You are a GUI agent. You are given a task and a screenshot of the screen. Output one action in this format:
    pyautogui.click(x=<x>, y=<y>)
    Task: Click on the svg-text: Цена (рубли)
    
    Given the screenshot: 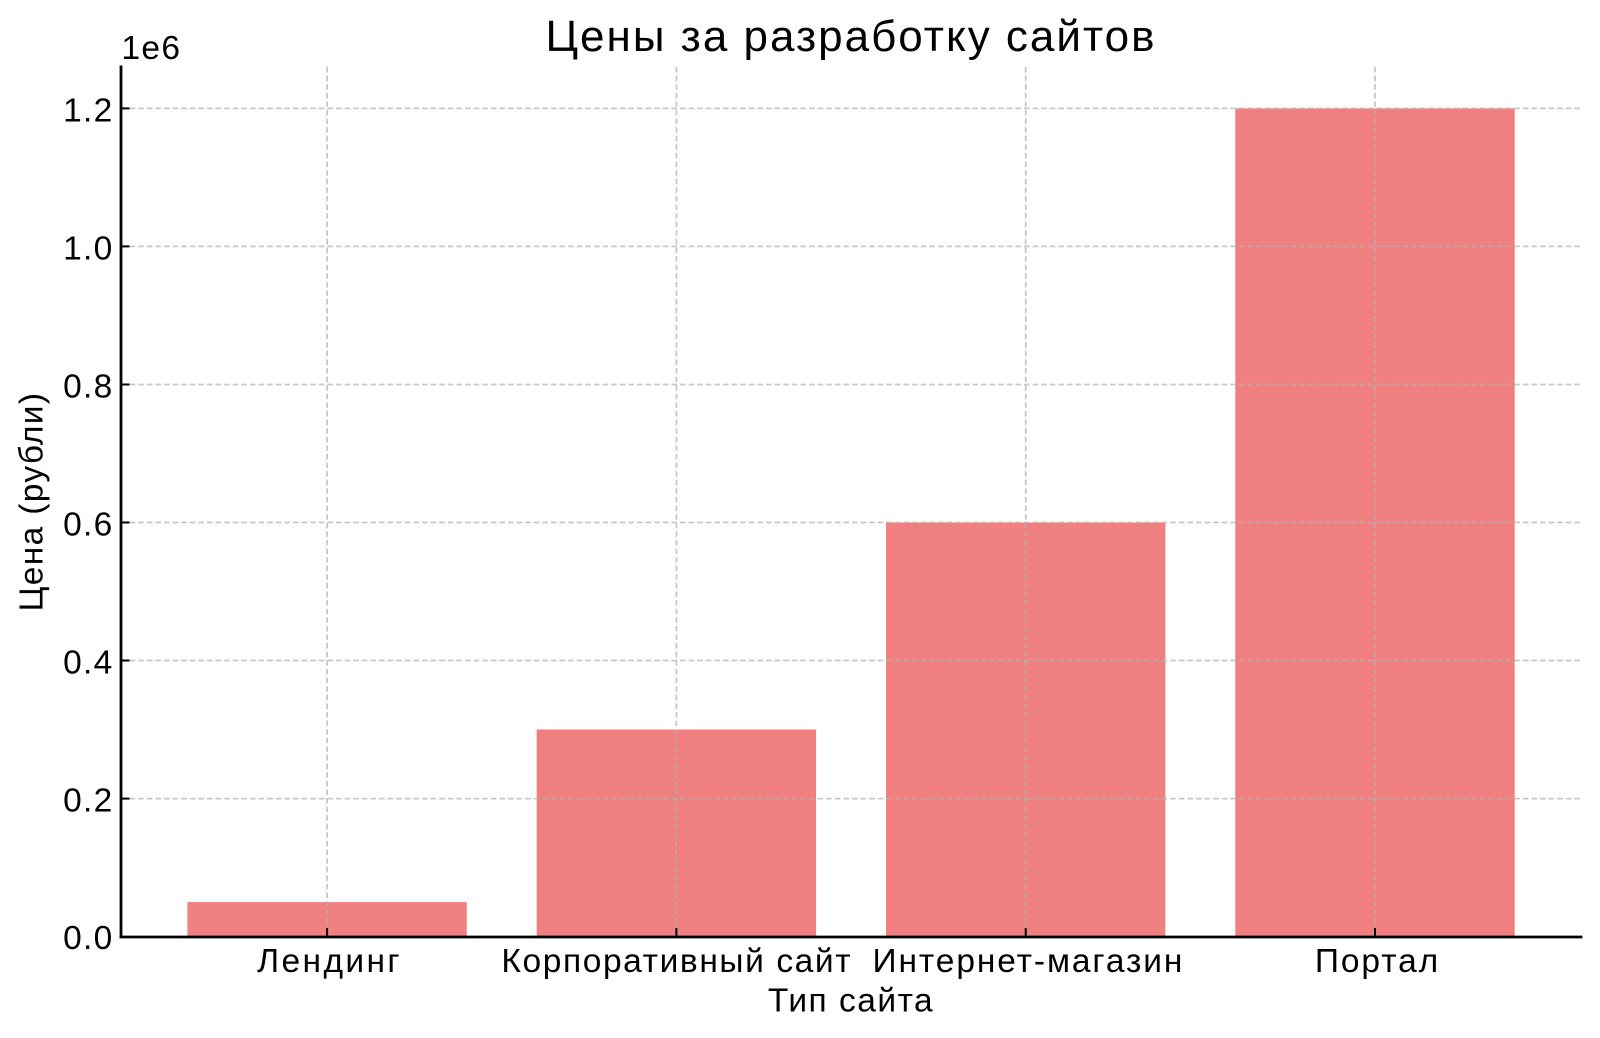 What is the action you would take?
    pyautogui.click(x=31, y=502)
    